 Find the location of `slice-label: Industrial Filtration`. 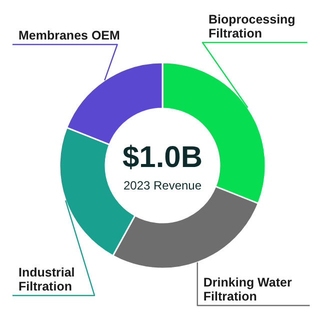

slice-label: Industrial Filtration is located at coordinates (46, 280).